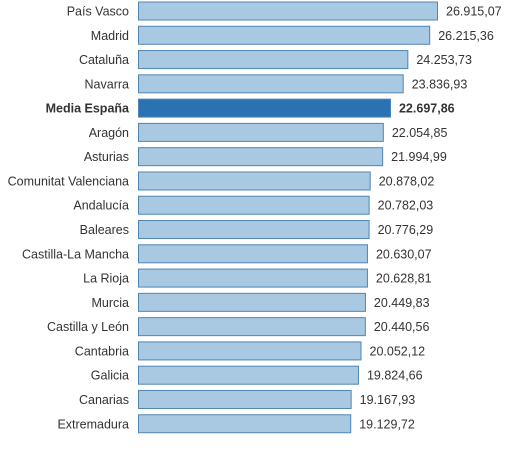  I want to click on bar-la-rioja, so click(253, 278).